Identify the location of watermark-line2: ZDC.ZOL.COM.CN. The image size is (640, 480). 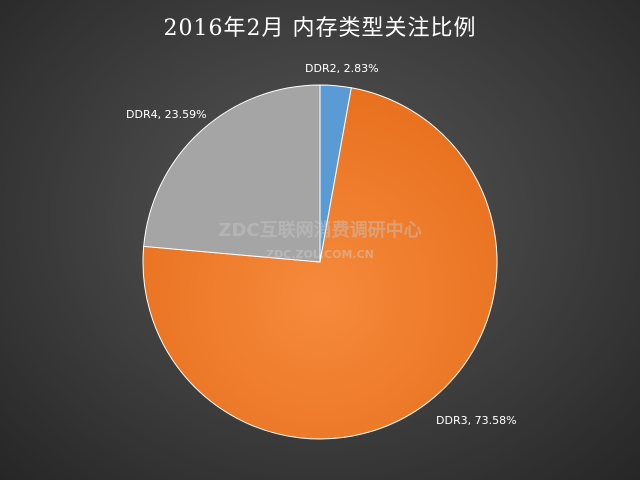
(320, 254).